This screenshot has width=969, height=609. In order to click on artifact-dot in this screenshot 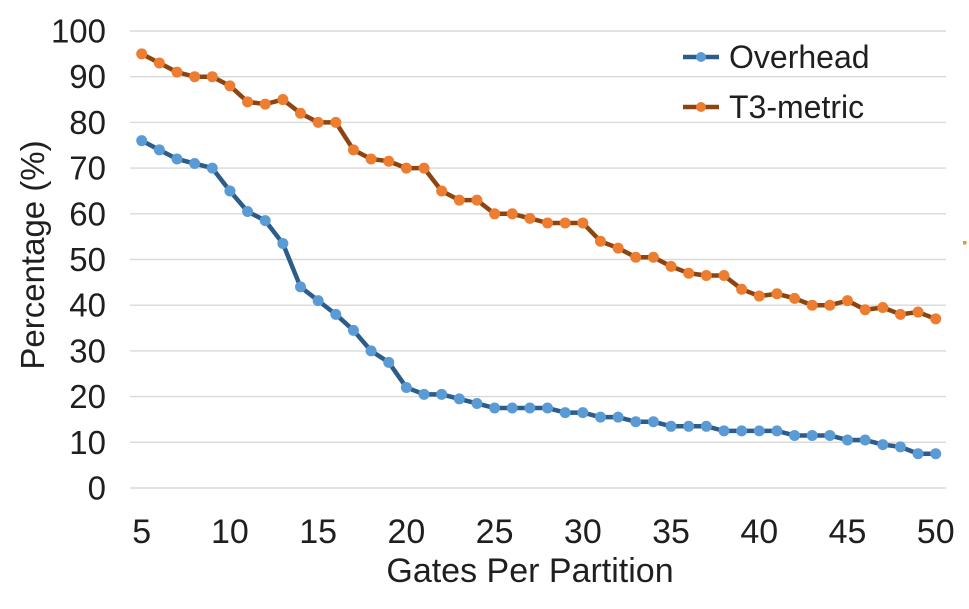, I will do `click(965, 243)`.